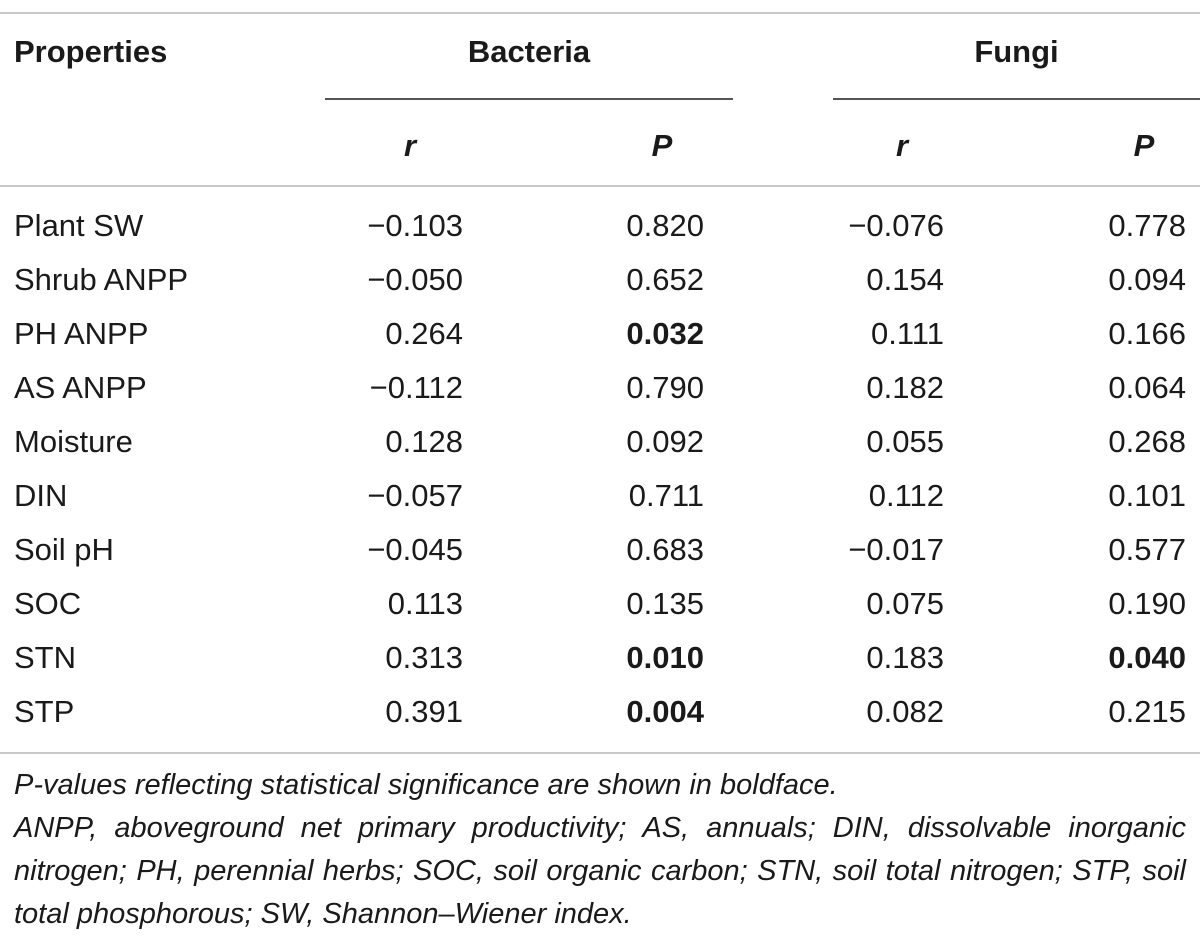  I want to click on cell-bacteria-r: −0.057, so click(415, 495).